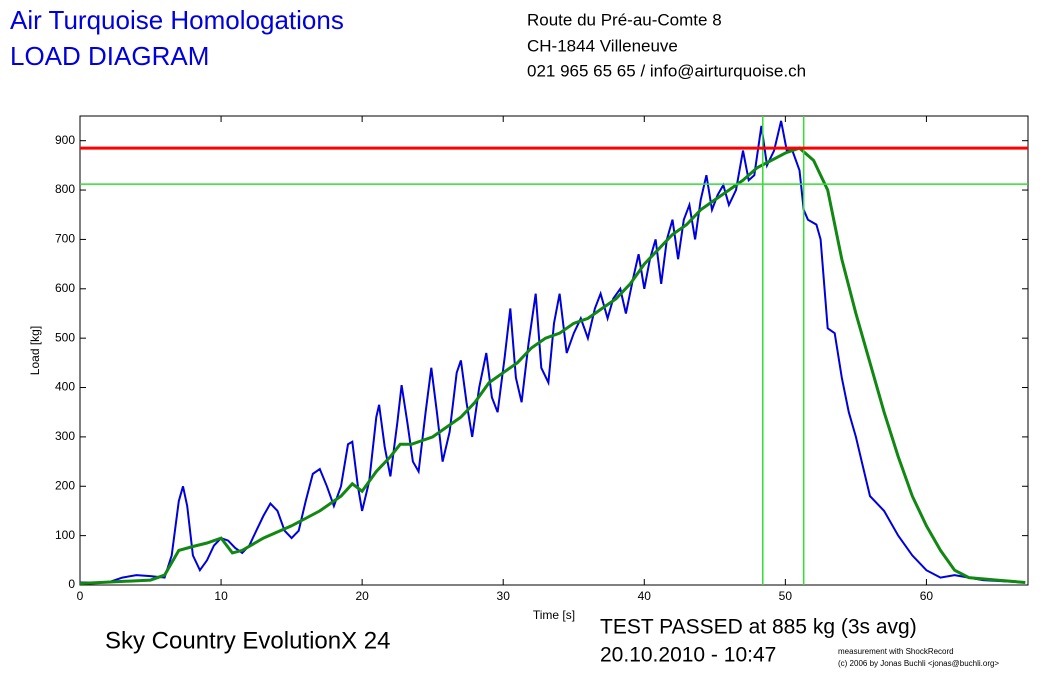 The image size is (1055, 674). What do you see at coordinates (35, 350) in the screenshot?
I see `y-axis-label: Load [kg]` at bounding box center [35, 350].